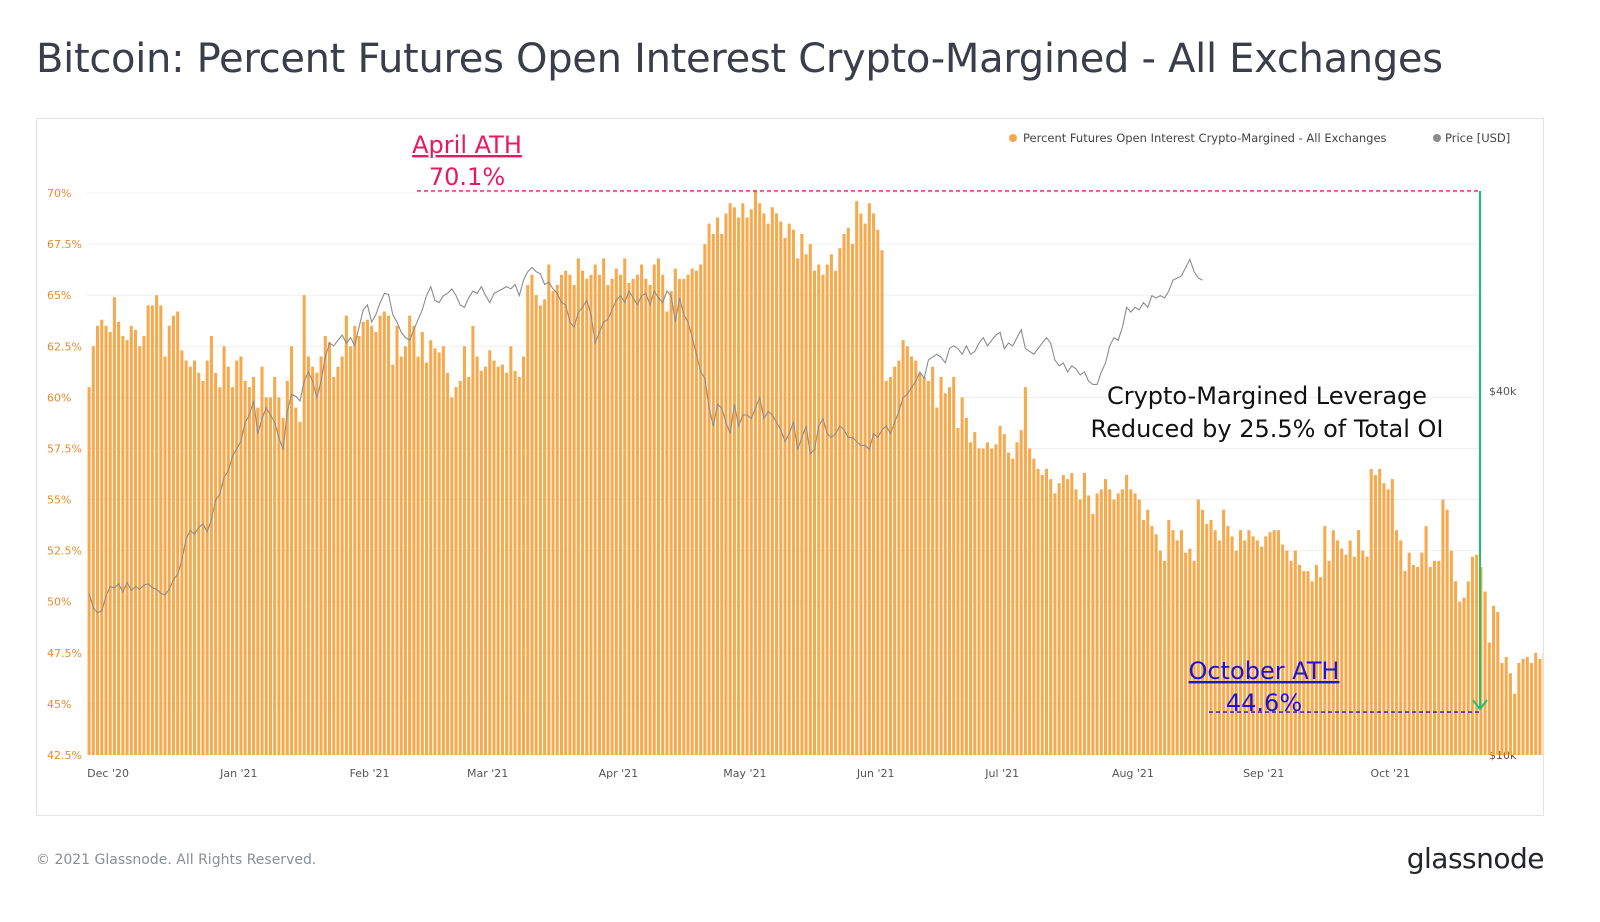 The height and width of the screenshot is (922, 1600). Describe the element at coordinates (59, 704) in the screenshot. I see `y-tick-label: 45%` at that location.